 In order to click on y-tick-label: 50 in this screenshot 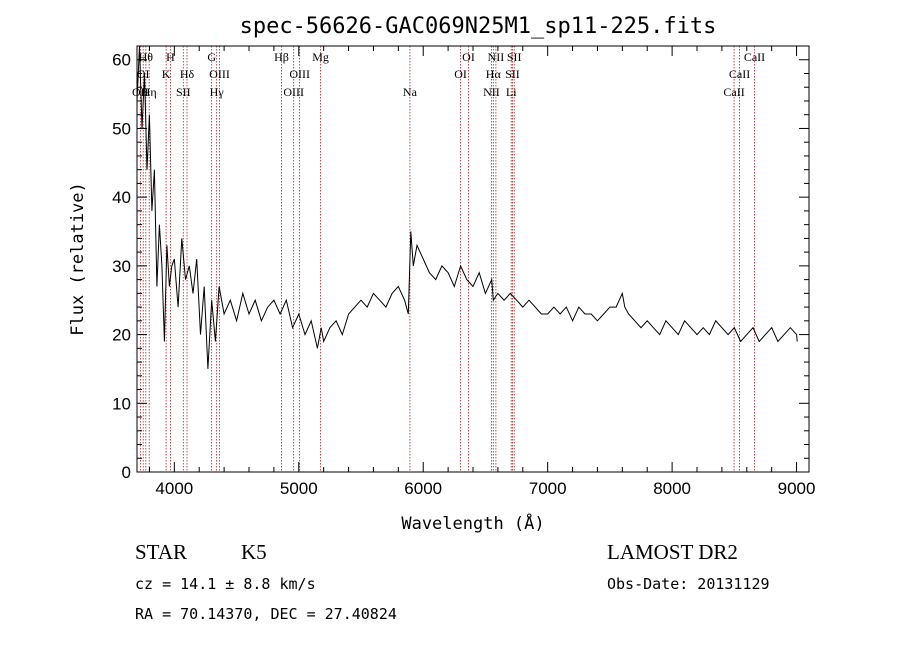, I will do `click(121, 128)`.